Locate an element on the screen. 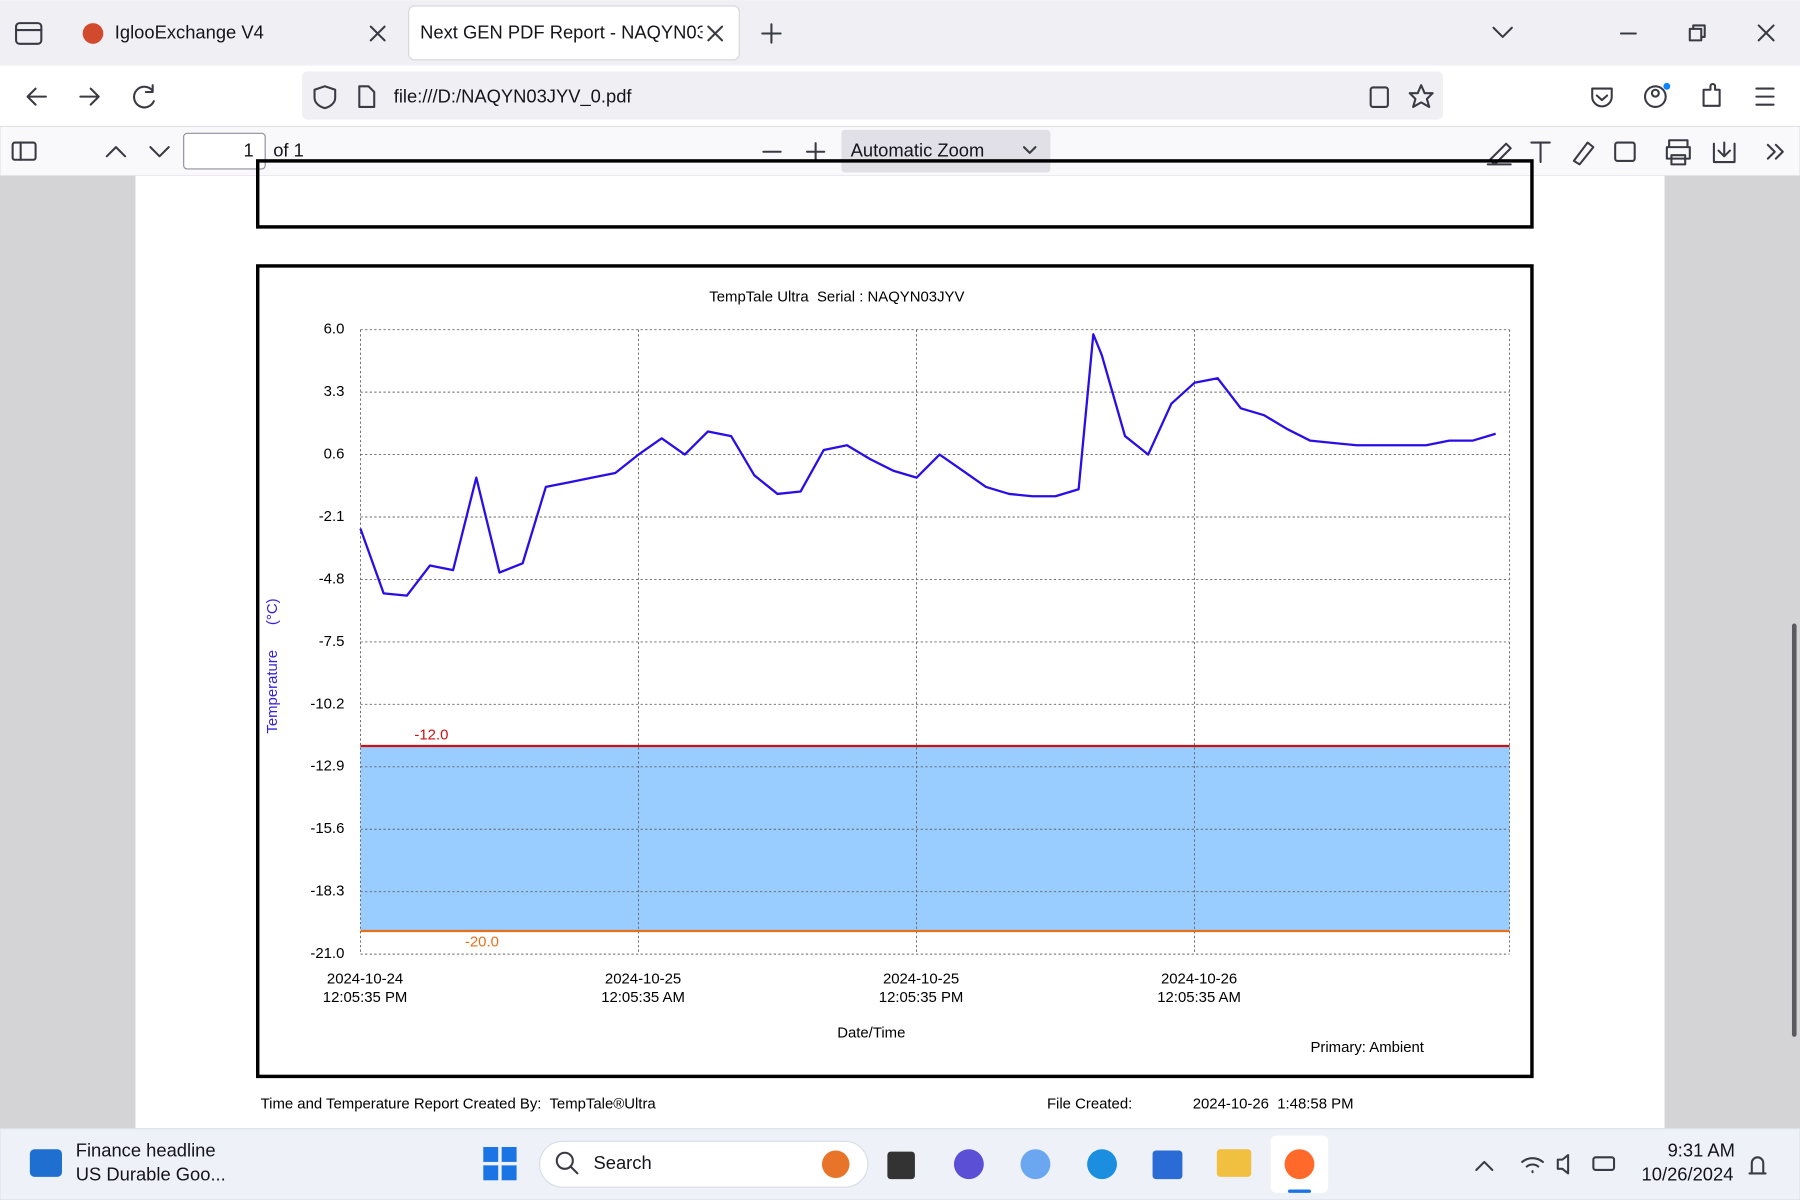 Image resolution: width=1800 pixels, height=1200 pixels. next-page is located at coordinates (159, 152).